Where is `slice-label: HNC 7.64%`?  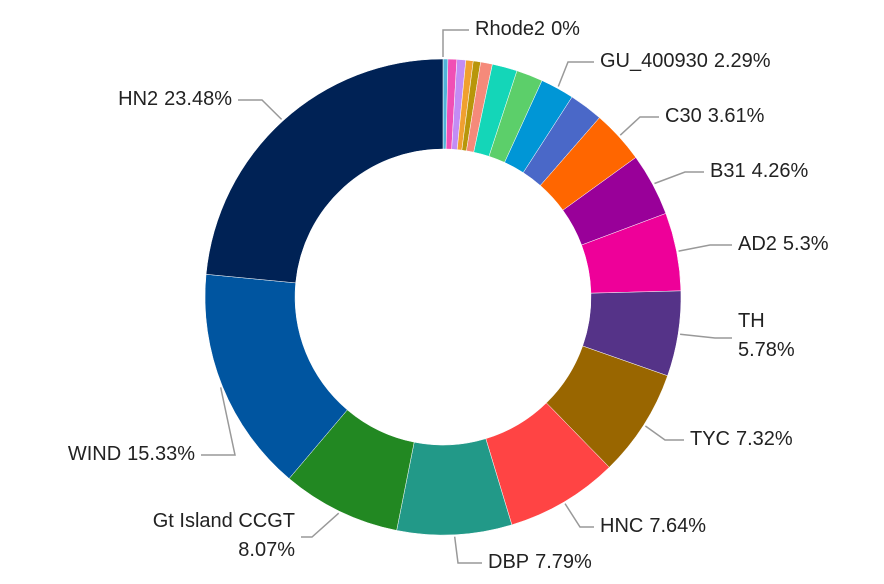
slice-label: HNC 7.64% is located at coordinates (653, 526).